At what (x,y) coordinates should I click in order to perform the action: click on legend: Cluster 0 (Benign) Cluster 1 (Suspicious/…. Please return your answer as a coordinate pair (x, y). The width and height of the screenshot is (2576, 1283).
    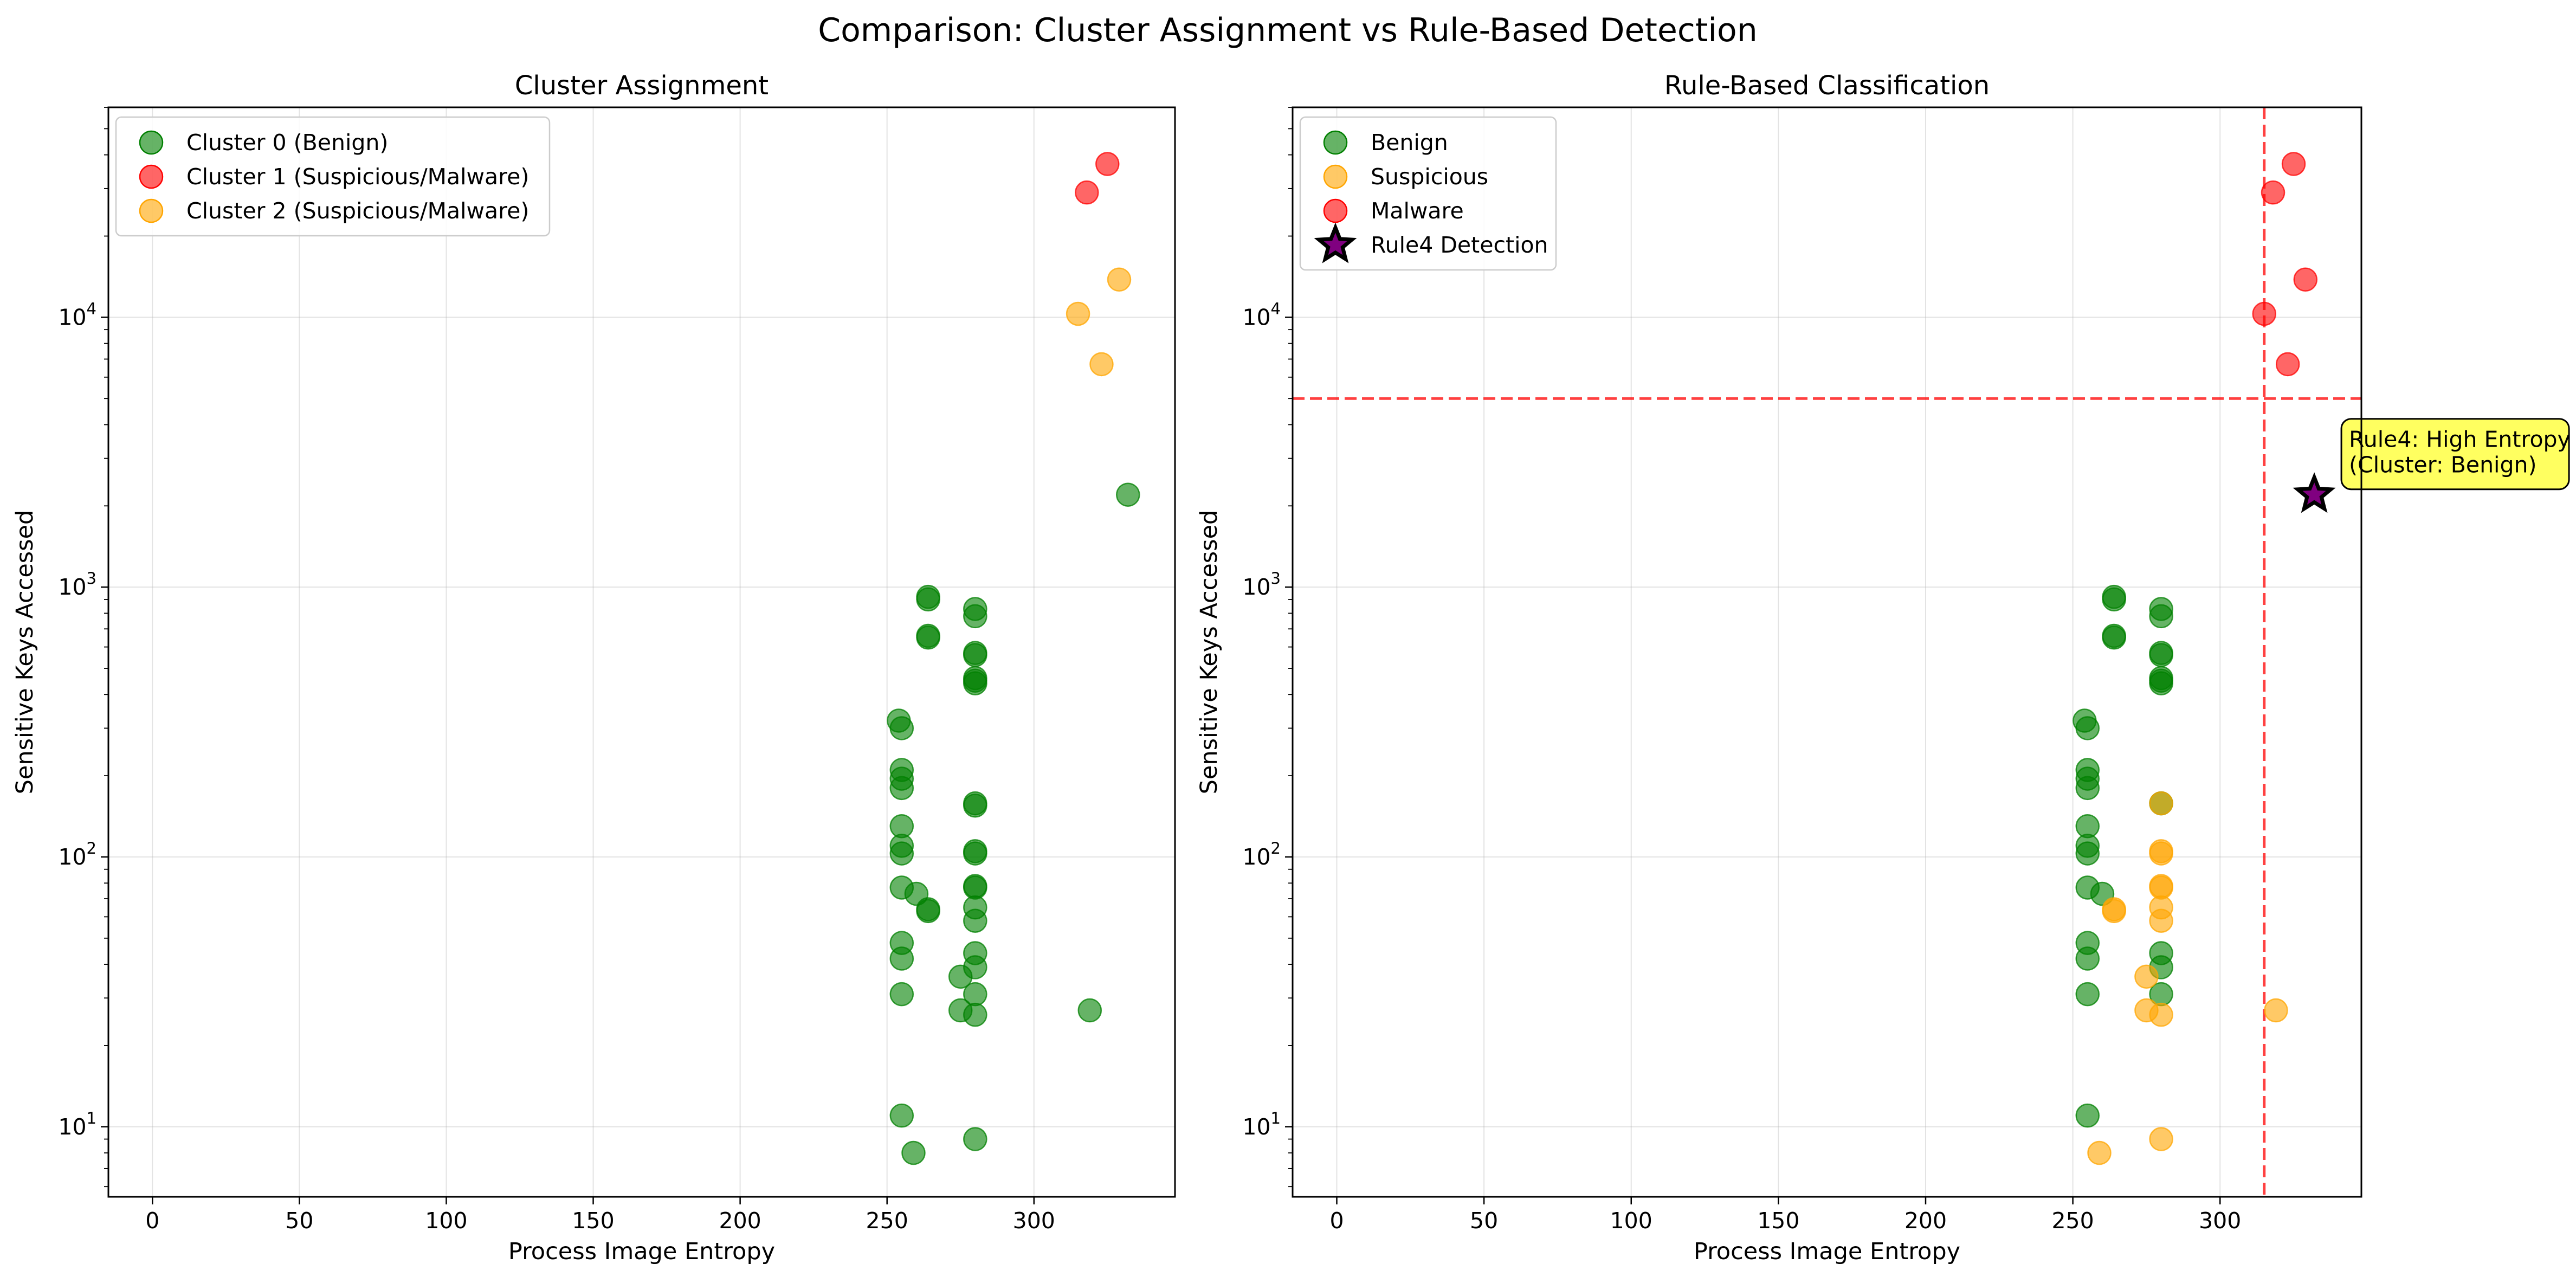
    Looking at the image, I should click on (333, 176).